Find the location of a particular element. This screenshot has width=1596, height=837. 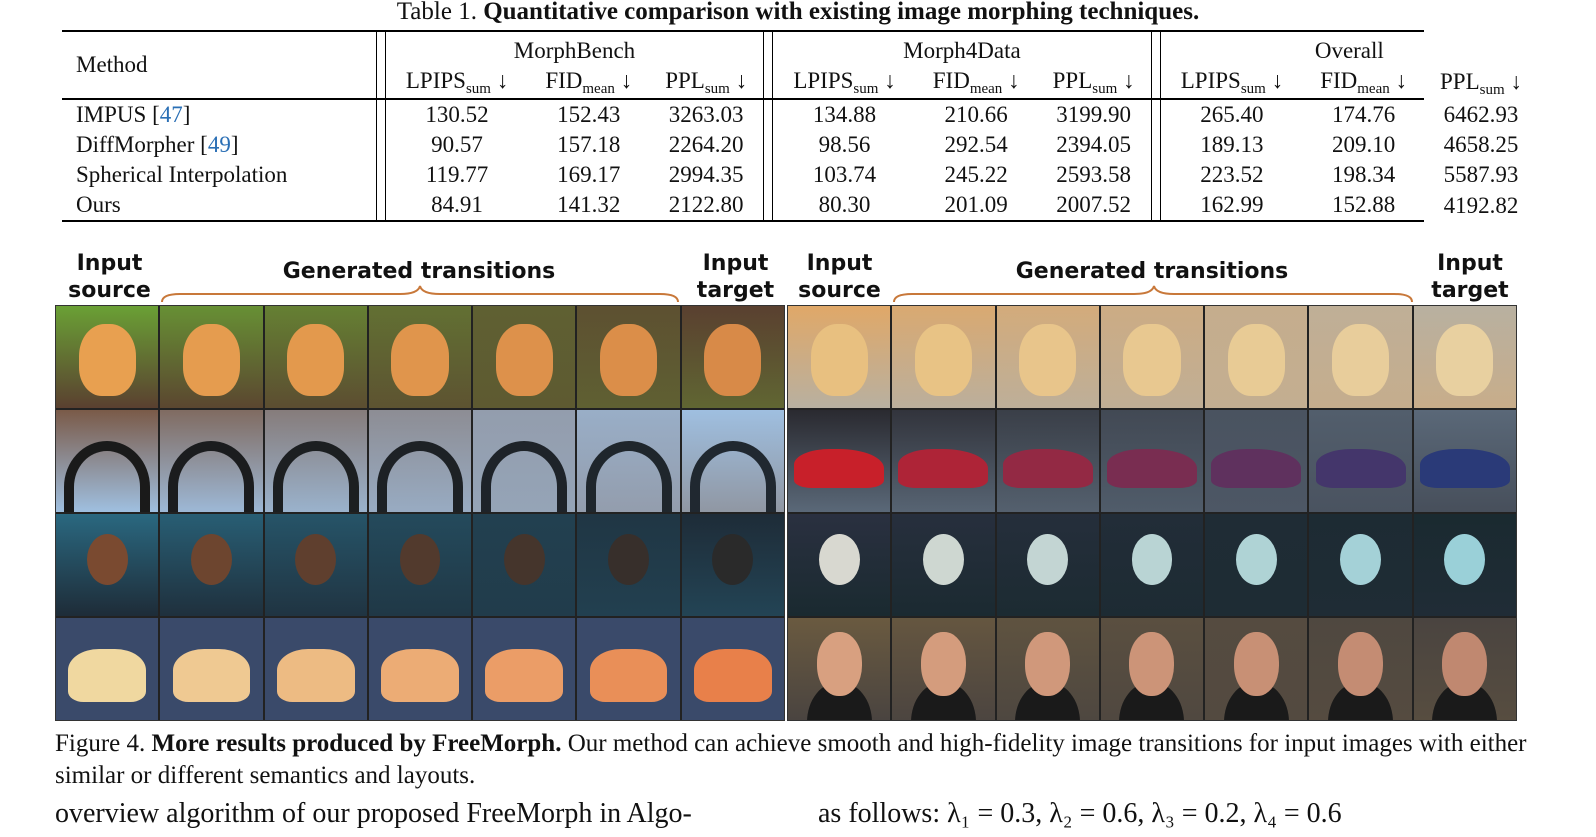

right-image-r3-c6 is located at coordinates (1360, 565).